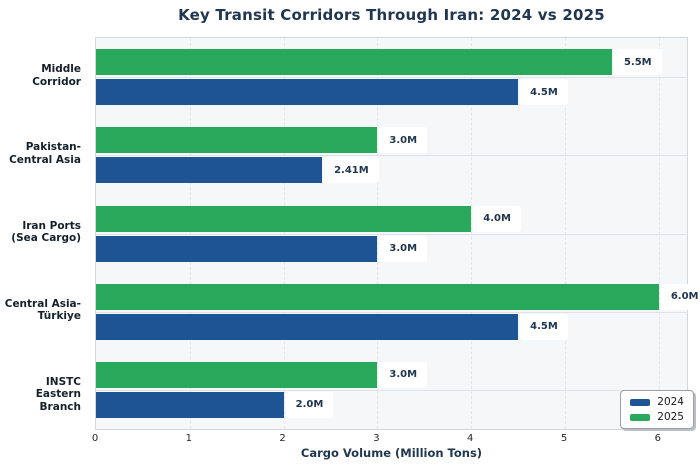  What do you see at coordinates (670, 417) in the screenshot?
I see `legend-label: 2025` at bounding box center [670, 417].